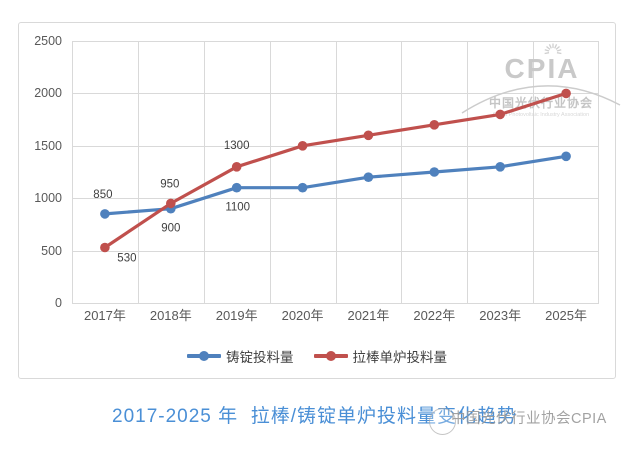 This screenshot has height=449, width=634. I want to click on x-tick-label: 2021年, so click(368, 315).